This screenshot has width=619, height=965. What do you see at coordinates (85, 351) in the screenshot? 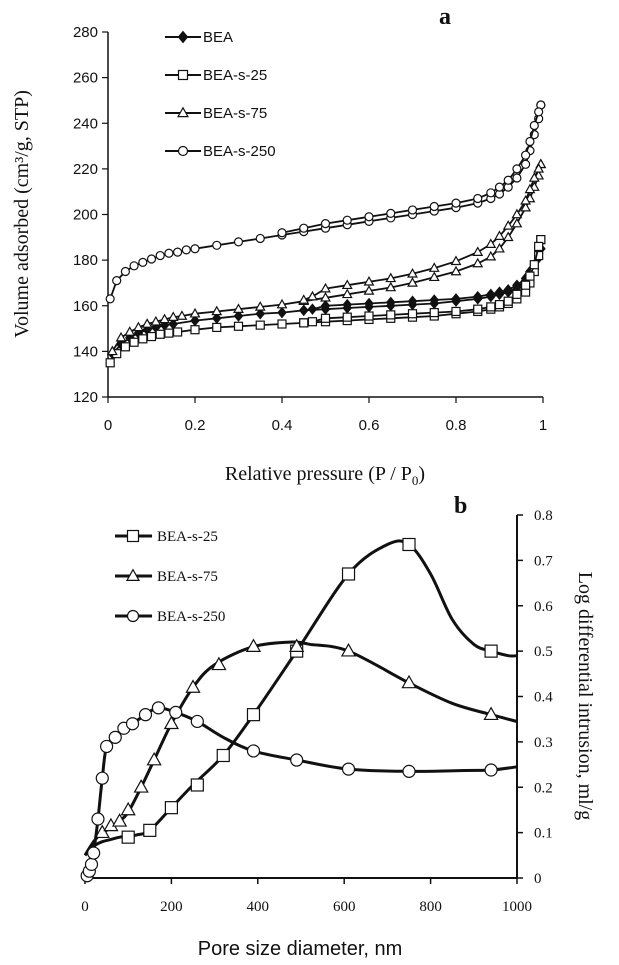
I see `chart-a-y-tick-label: 140` at bounding box center [85, 351].